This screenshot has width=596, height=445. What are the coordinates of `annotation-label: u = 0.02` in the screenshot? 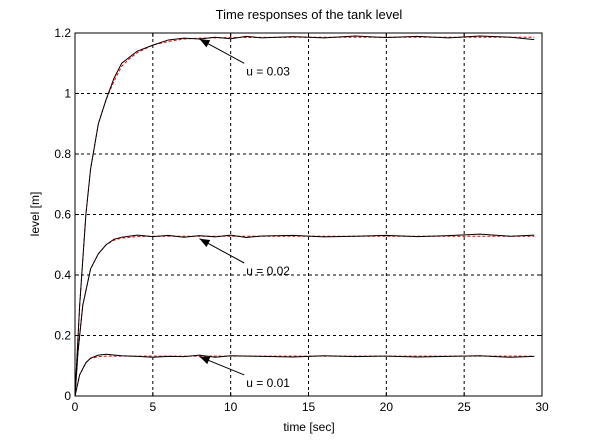 It's located at (268, 271).